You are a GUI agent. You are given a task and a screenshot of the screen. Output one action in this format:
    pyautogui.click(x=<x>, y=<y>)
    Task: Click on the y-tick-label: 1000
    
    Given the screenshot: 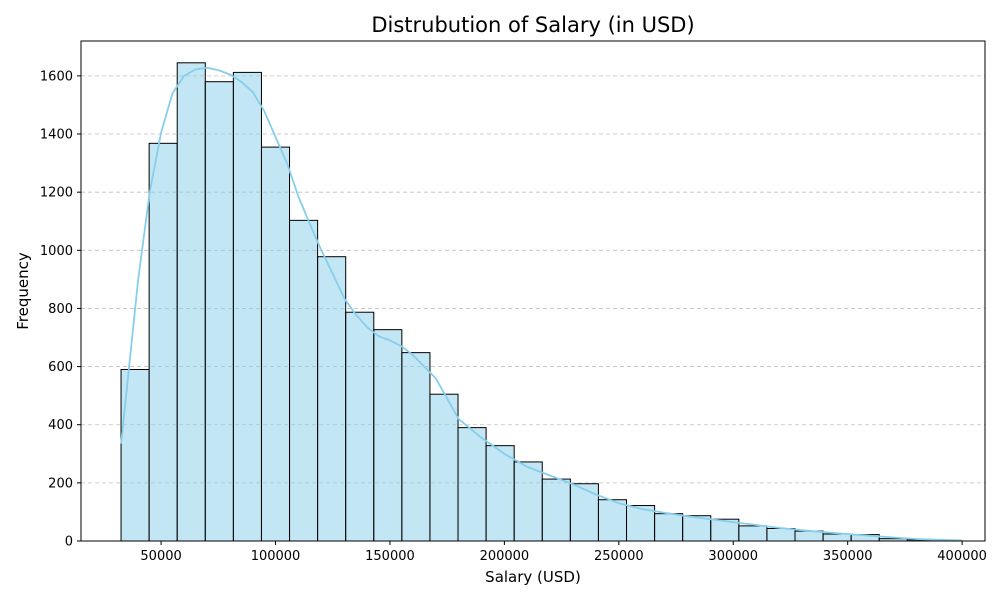 What is the action you would take?
    pyautogui.click(x=56, y=251)
    